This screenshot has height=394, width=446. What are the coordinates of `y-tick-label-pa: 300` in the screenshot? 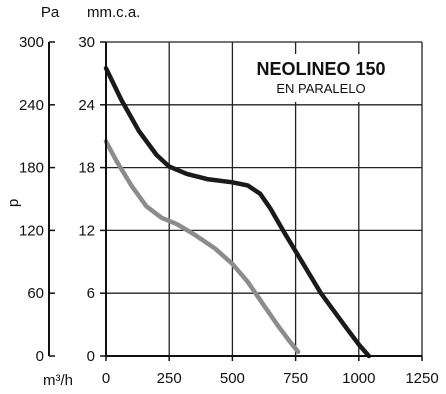 It's located at (31, 42).